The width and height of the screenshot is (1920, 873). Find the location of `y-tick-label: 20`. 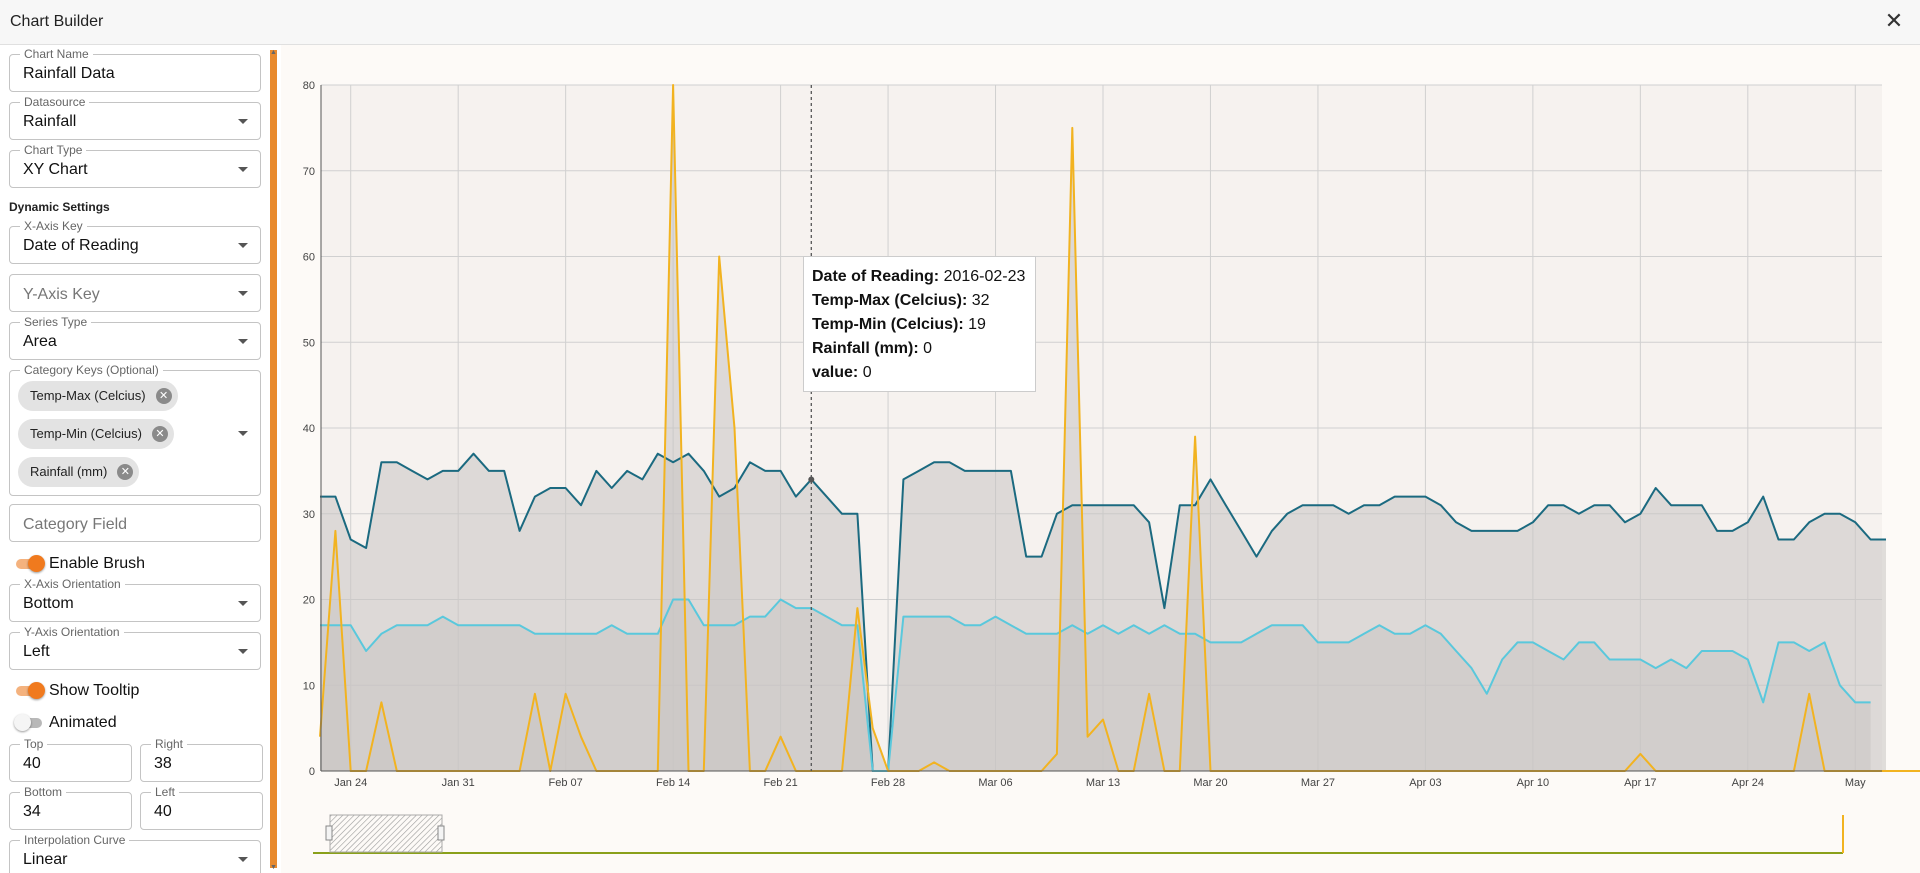

y-tick-label: 20 is located at coordinates (309, 601).